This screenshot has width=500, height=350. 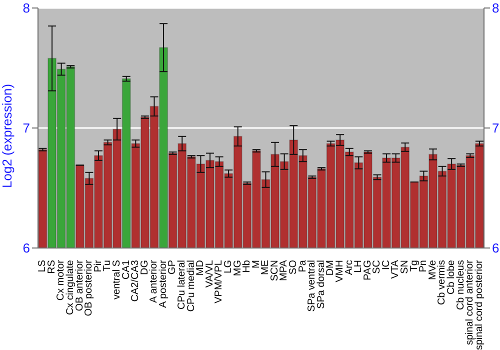 What do you see at coordinates (274, 271) in the screenshot?
I see `x-tick-label: SCN` at bounding box center [274, 271].